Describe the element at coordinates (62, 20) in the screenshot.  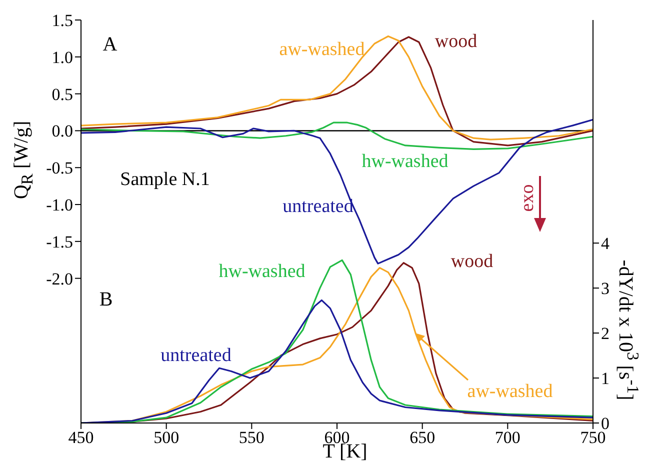
I see `y-tick-label: 1.5` at that location.